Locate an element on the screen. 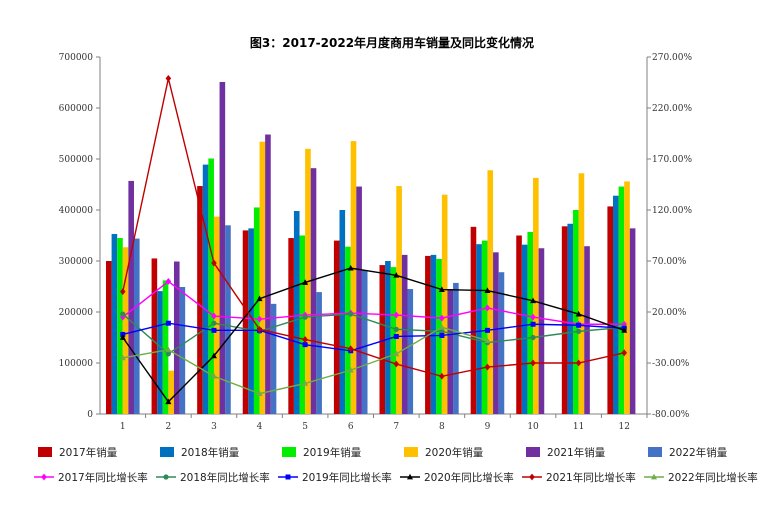  legend-label: 2019年销量 is located at coordinates (332, 452).